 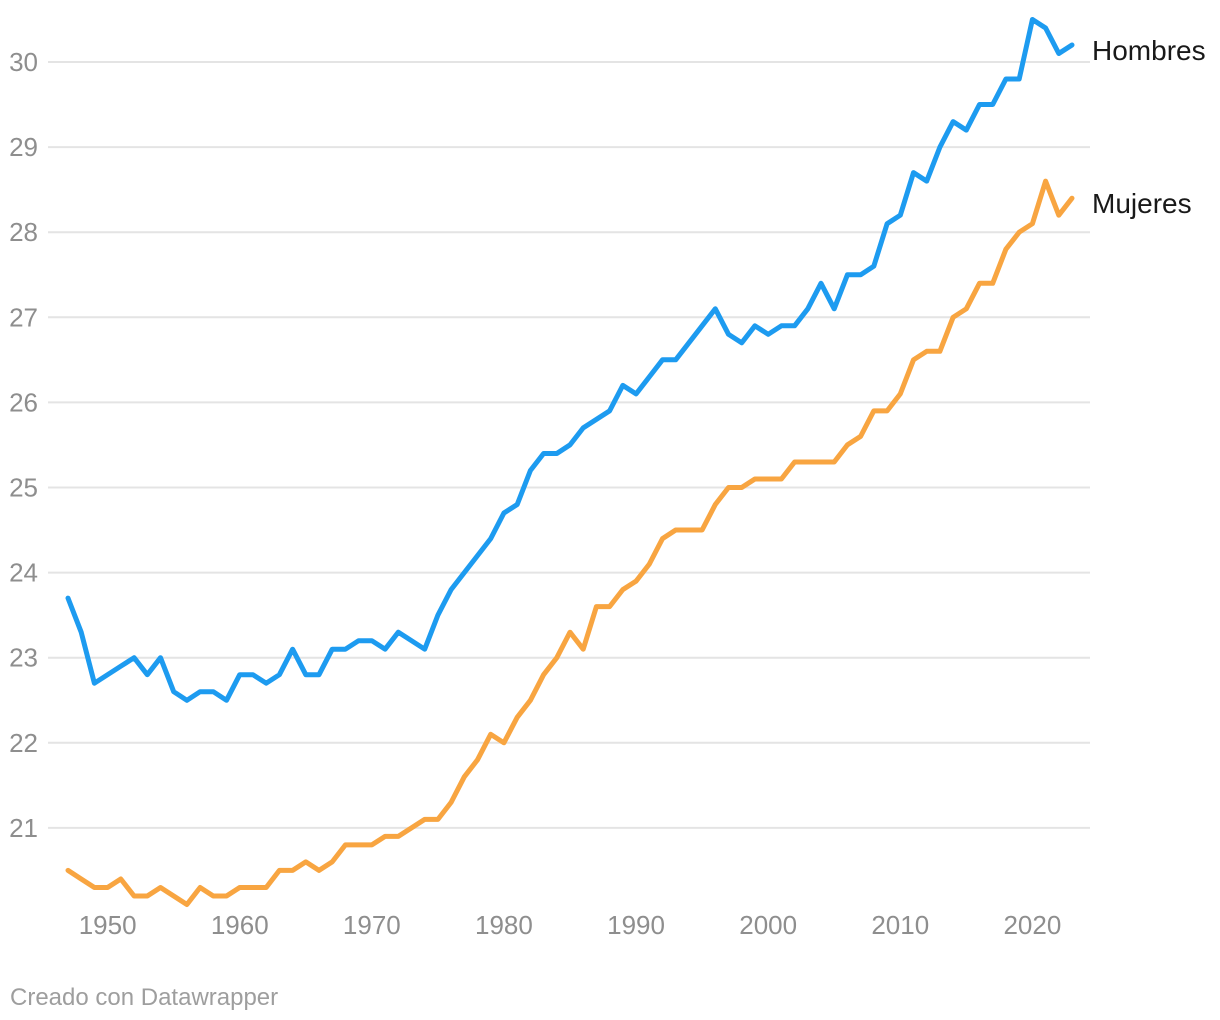 I want to click on x-tick-label-1990: 1990, so click(x=636, y=925).